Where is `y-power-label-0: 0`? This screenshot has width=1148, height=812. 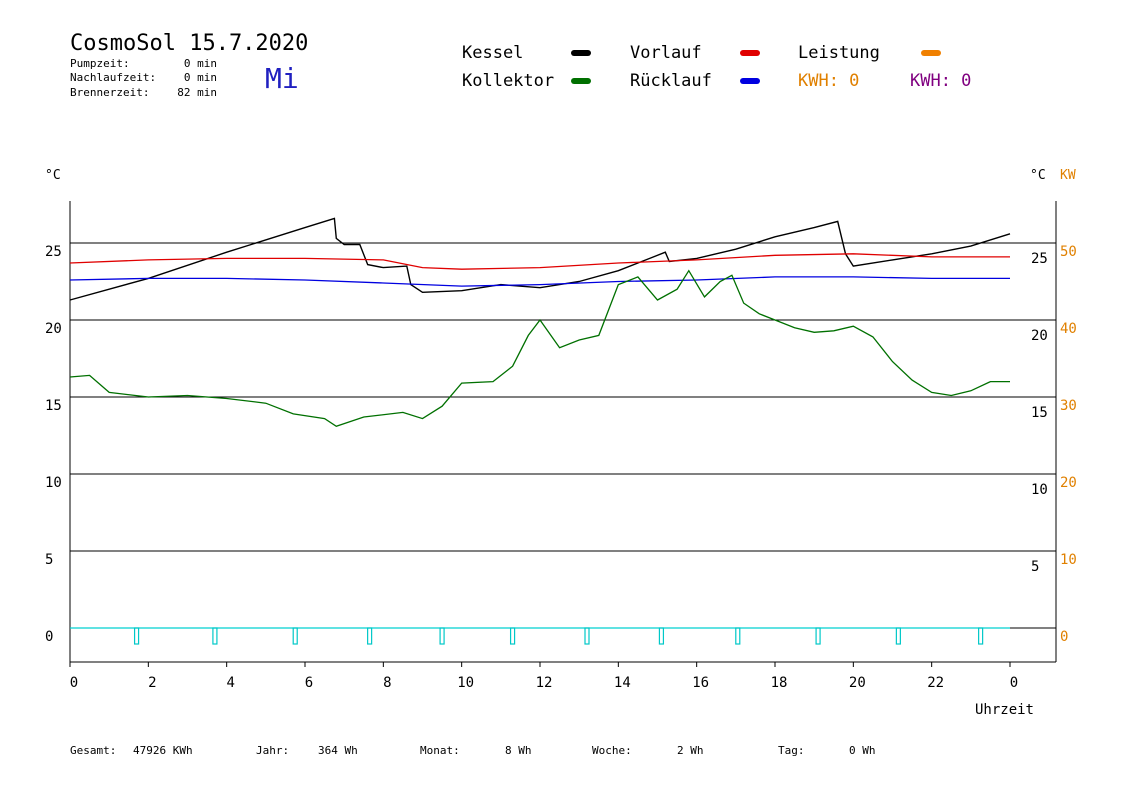 y-power-label-0: 0 is located at coordinates (1064, 637).